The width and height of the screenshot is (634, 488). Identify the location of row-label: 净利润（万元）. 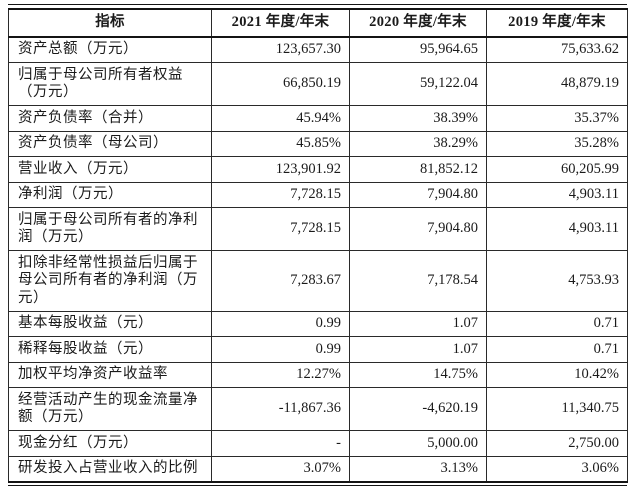
(110, 194).